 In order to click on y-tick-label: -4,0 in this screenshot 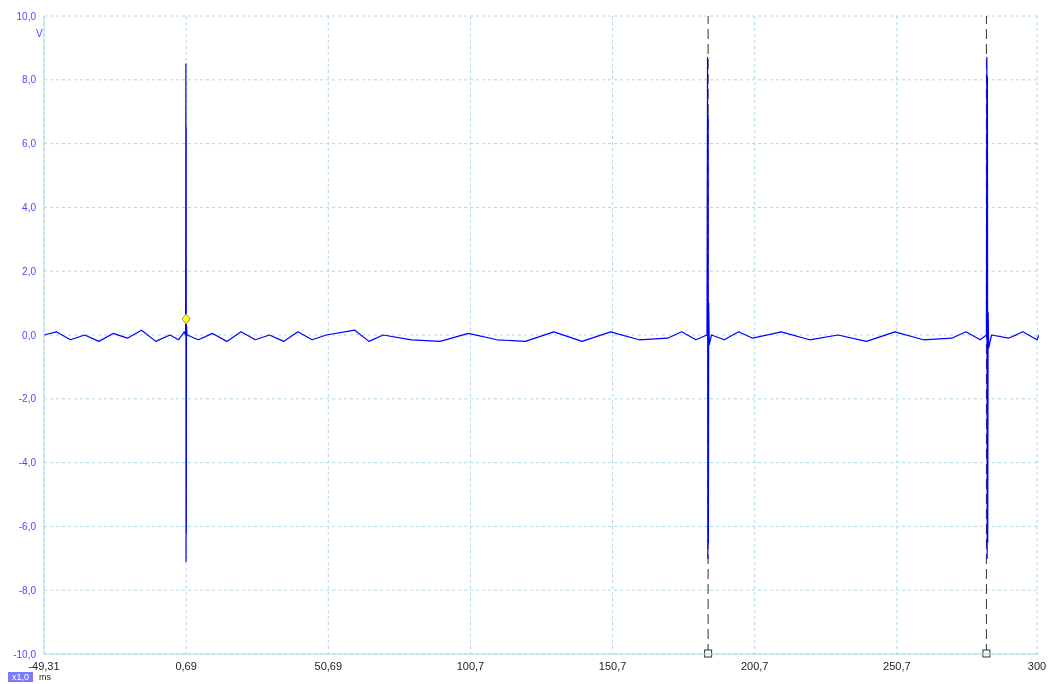, I will do `click(27, 463)`.